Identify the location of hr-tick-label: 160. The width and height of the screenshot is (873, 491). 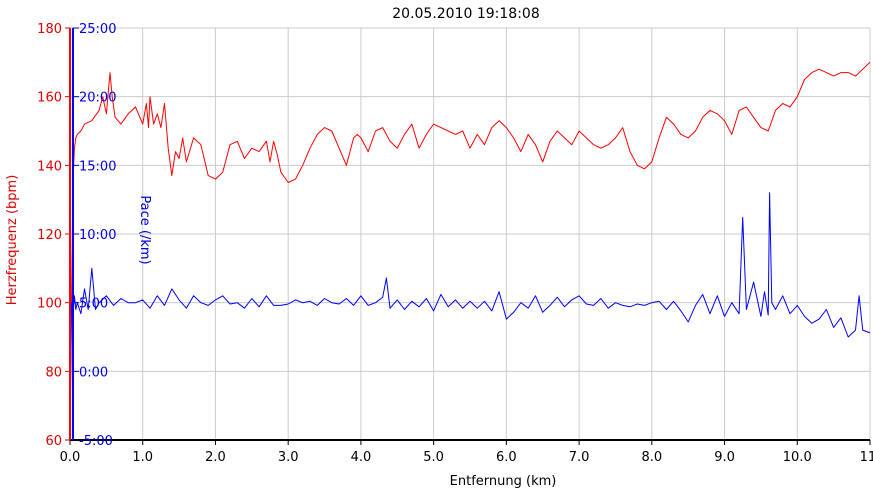
(49, 98).